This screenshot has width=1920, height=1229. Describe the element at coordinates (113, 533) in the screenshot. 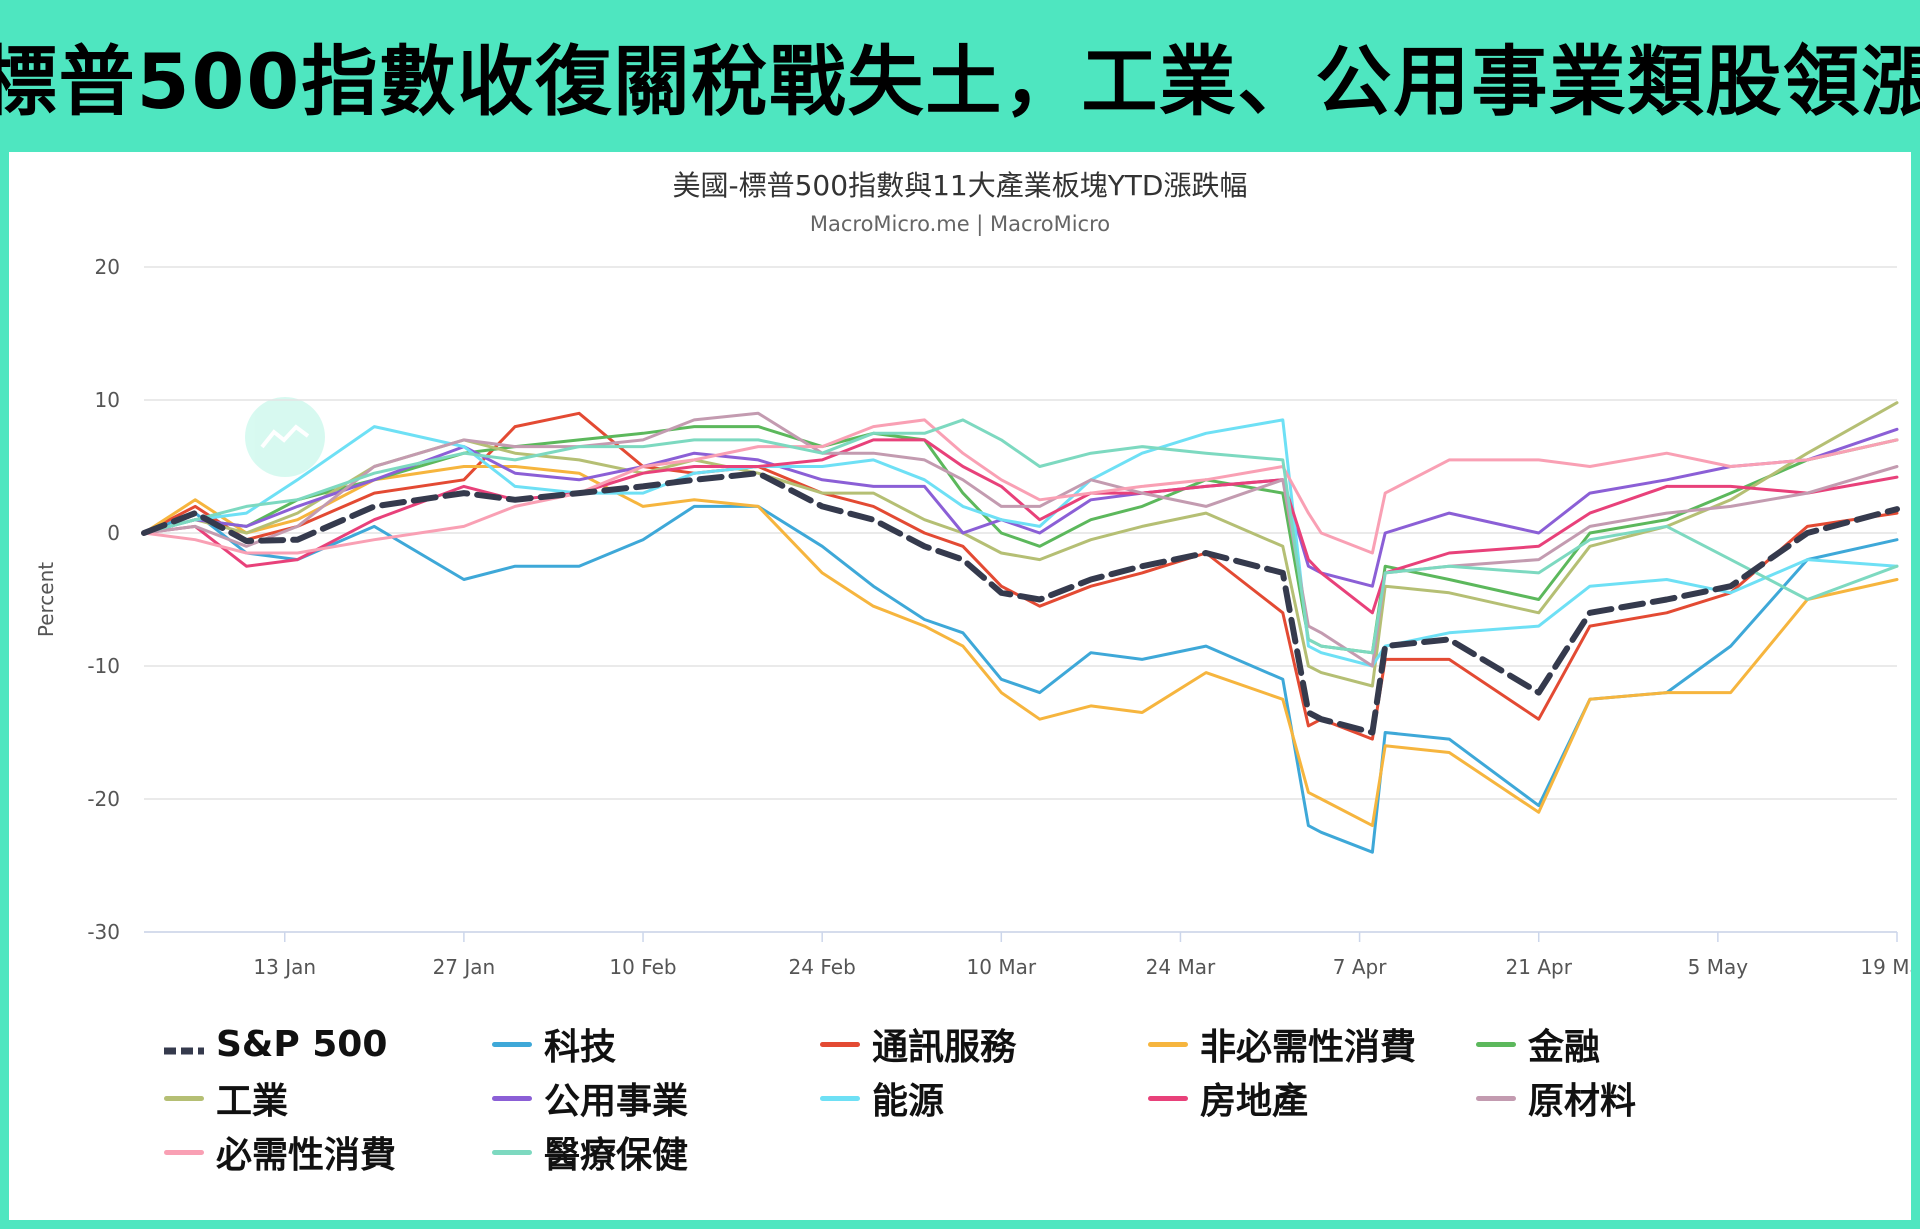

I see `y-tick-label: 0` at that location.